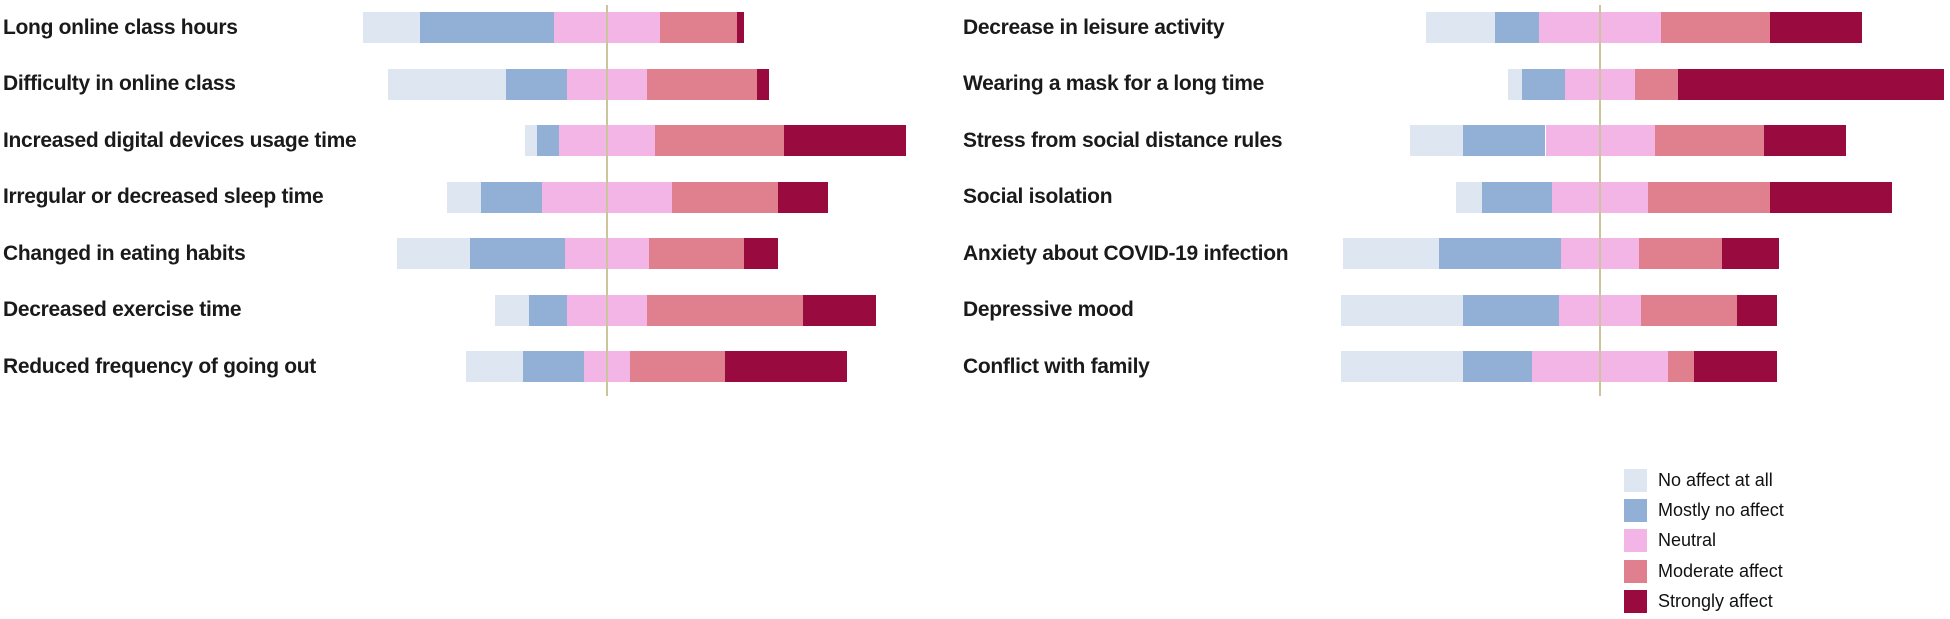 The width and height of the screenshot is (1950, 619). What do you see at coordinates (1635, 480) in the screenshot?
I see `legend-swatch-no_affect_at_all` at bounding box center [1635, 480].